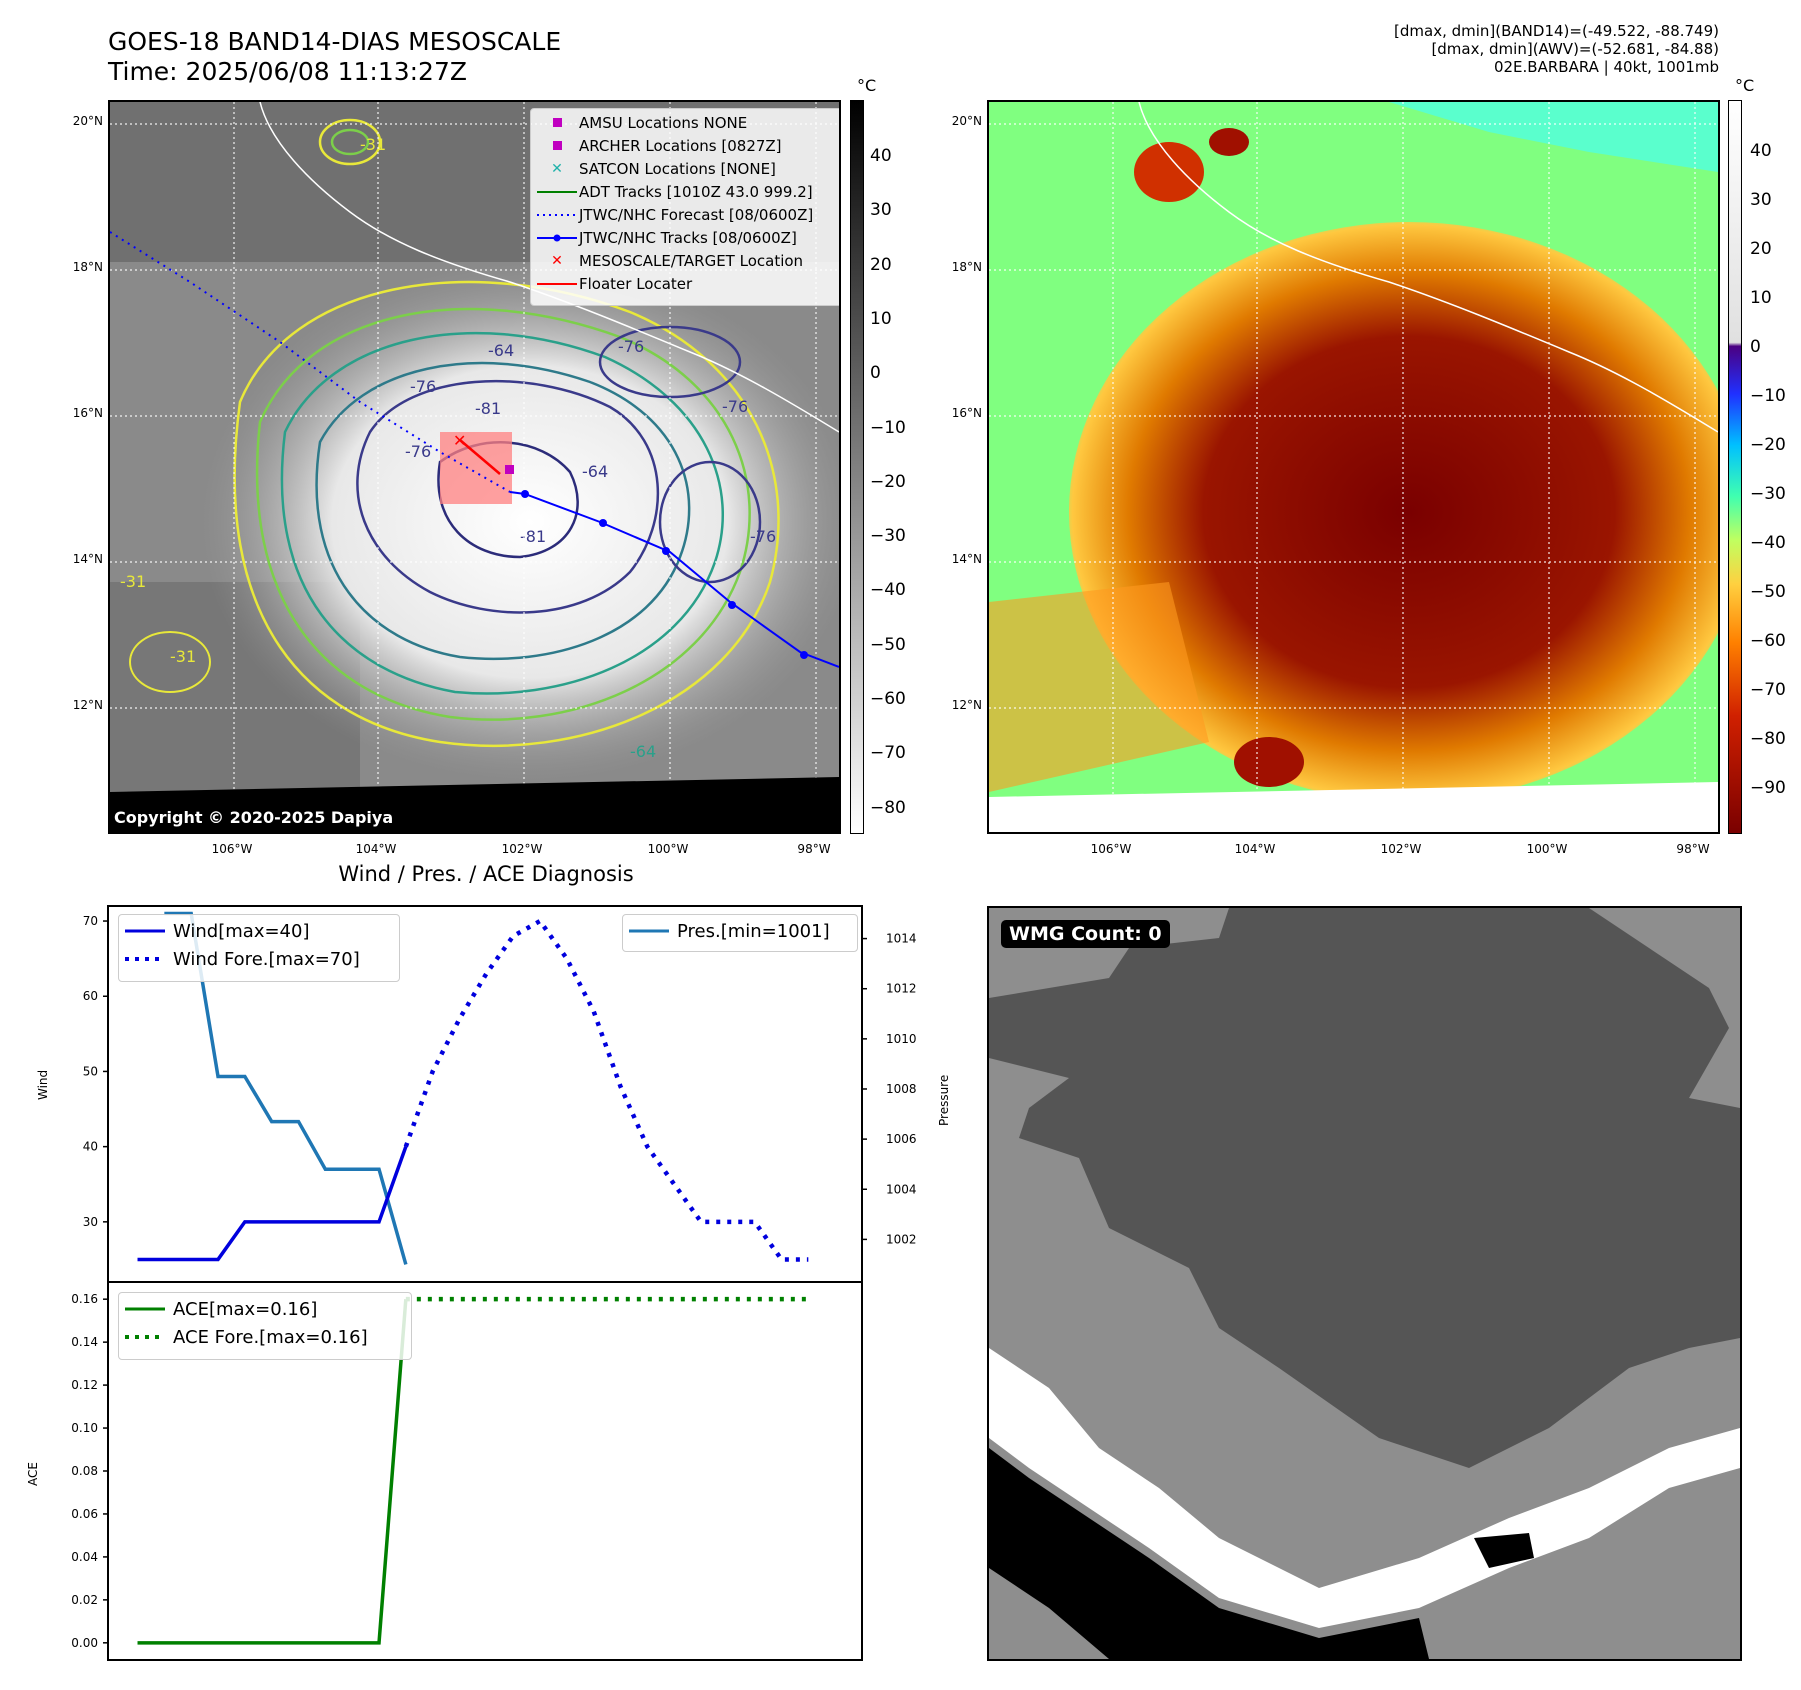 The width and height of the screenshot is (1801, 1690). I want to click on x-marker-icon: ✕, so click(557, 260).